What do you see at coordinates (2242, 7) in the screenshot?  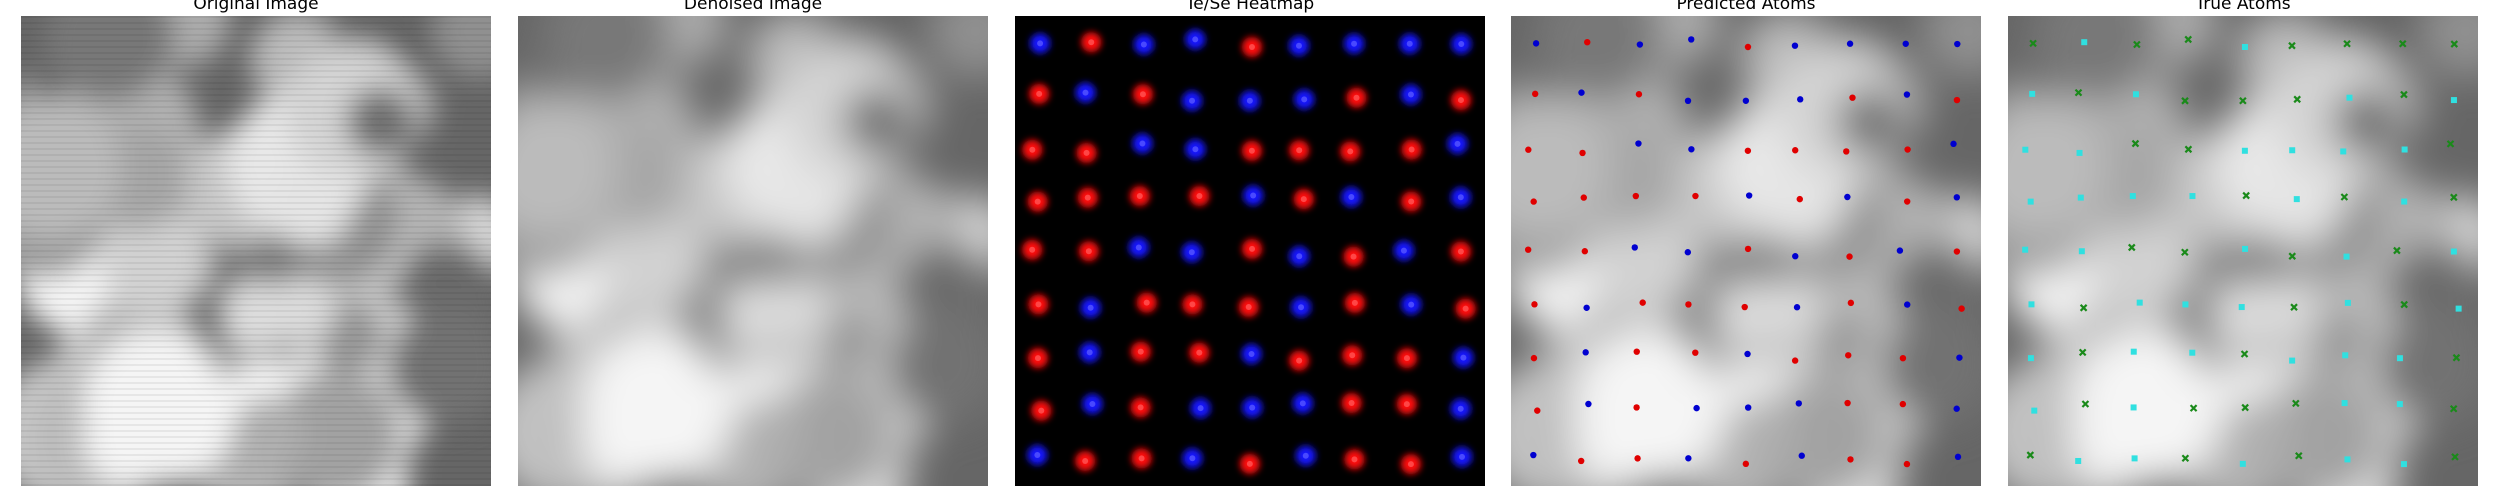 I see `panel-title: True Atoms` at bounding box center [2242, 7].